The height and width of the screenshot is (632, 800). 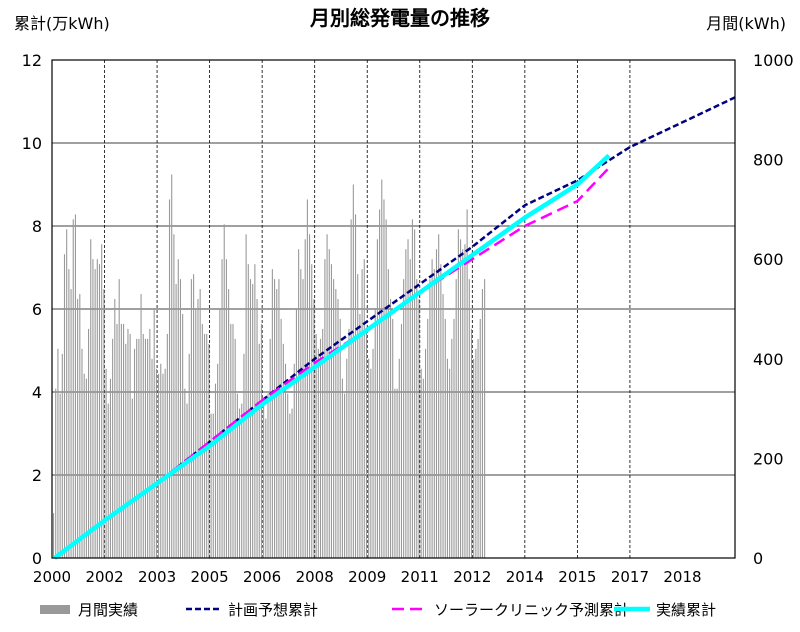 I want to click on left-tick-label: 8, so click(x=37, y=226).